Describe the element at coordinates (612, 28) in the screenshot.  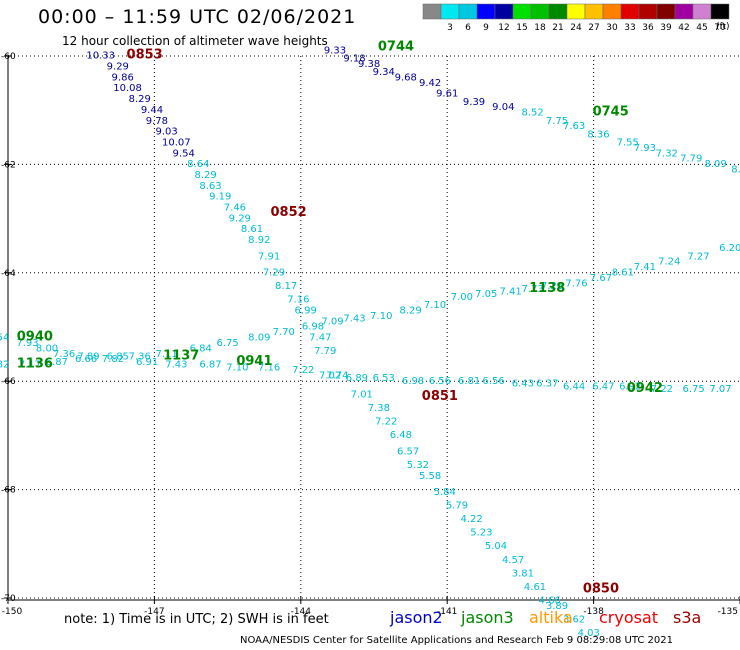
I see `color-scale-label: 30` at that location.